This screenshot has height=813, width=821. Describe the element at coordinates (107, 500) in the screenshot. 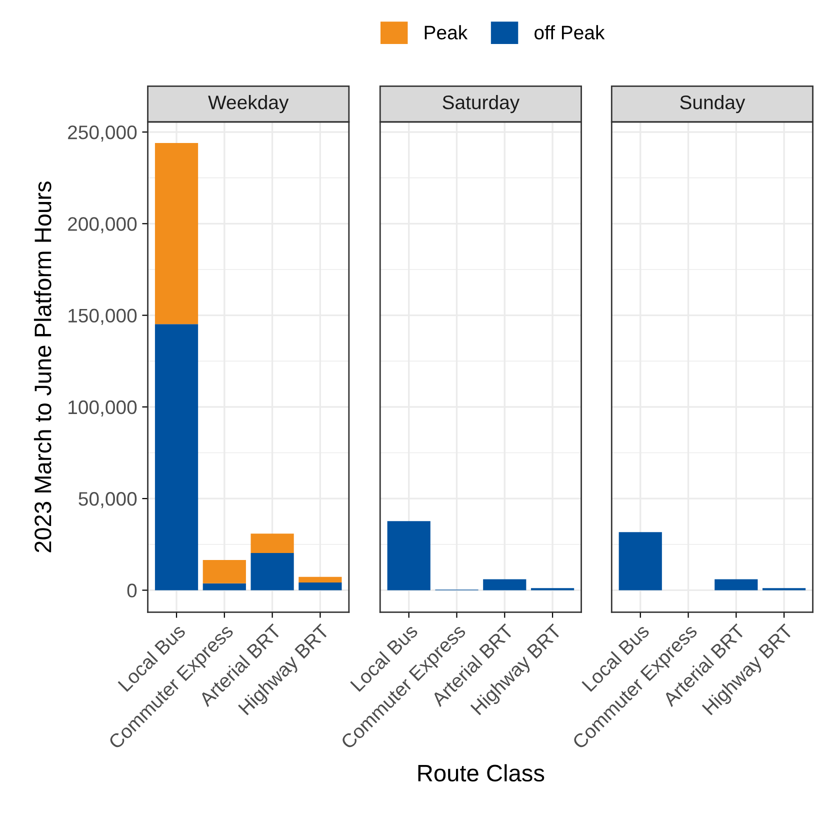

I see `y-tick-label: 50,000` at that location.